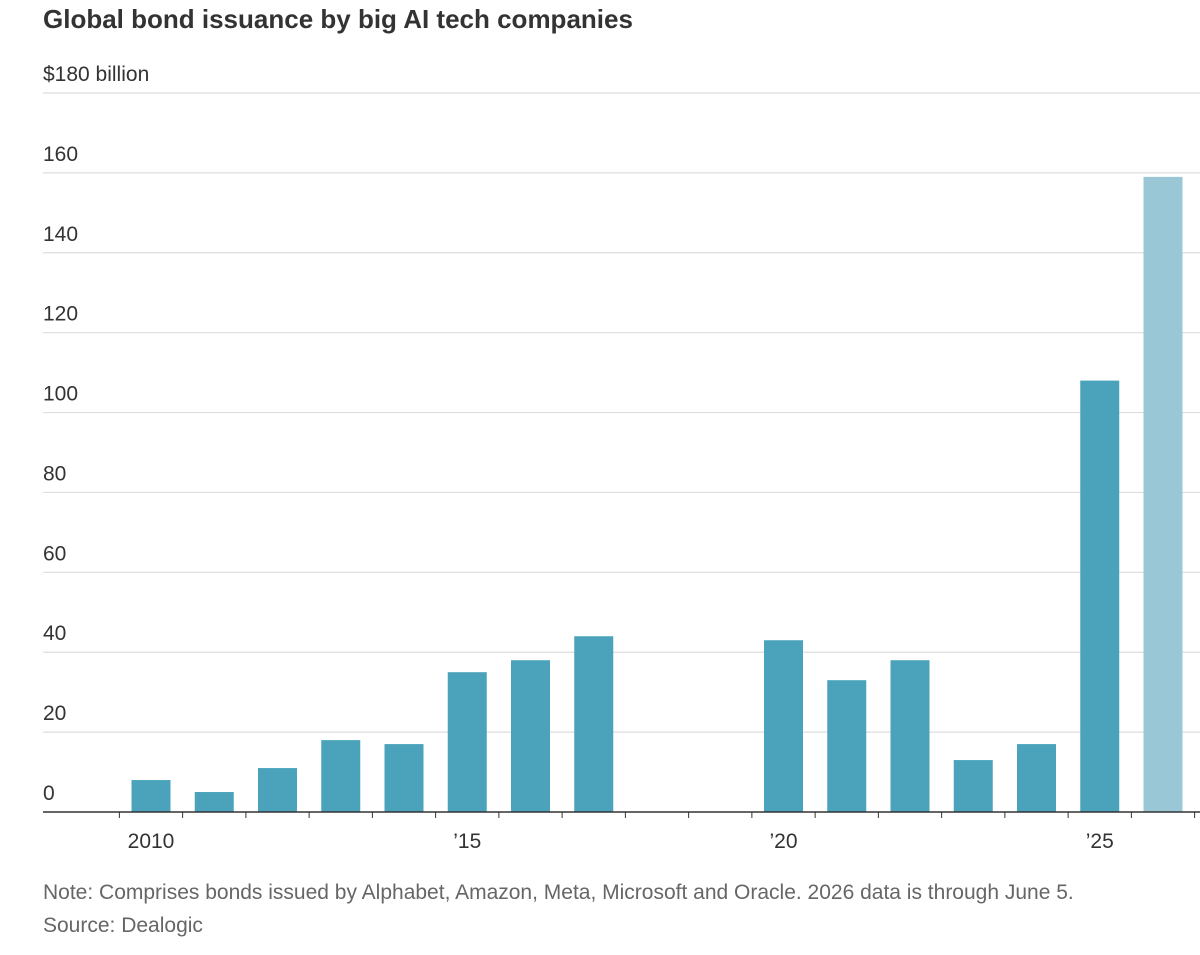 This screenshot has height=955, width=1200. Describe the element at coordinates (54, 713) in the screenshot. I see `y-tick-label-20: 20` at that location.